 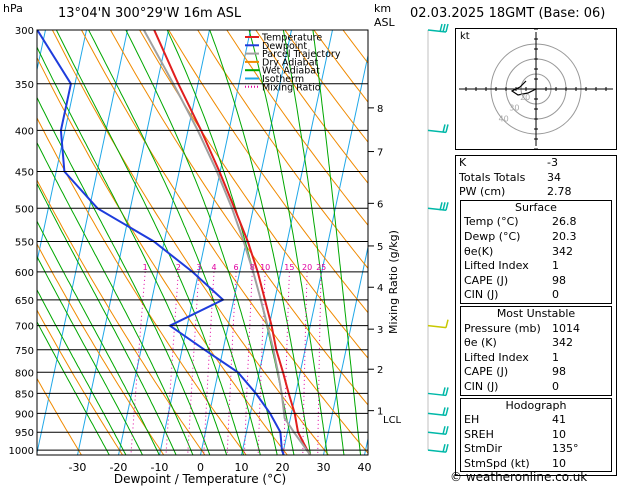 I want to click on table-row: SREH 10, so click(x=536, y=435).